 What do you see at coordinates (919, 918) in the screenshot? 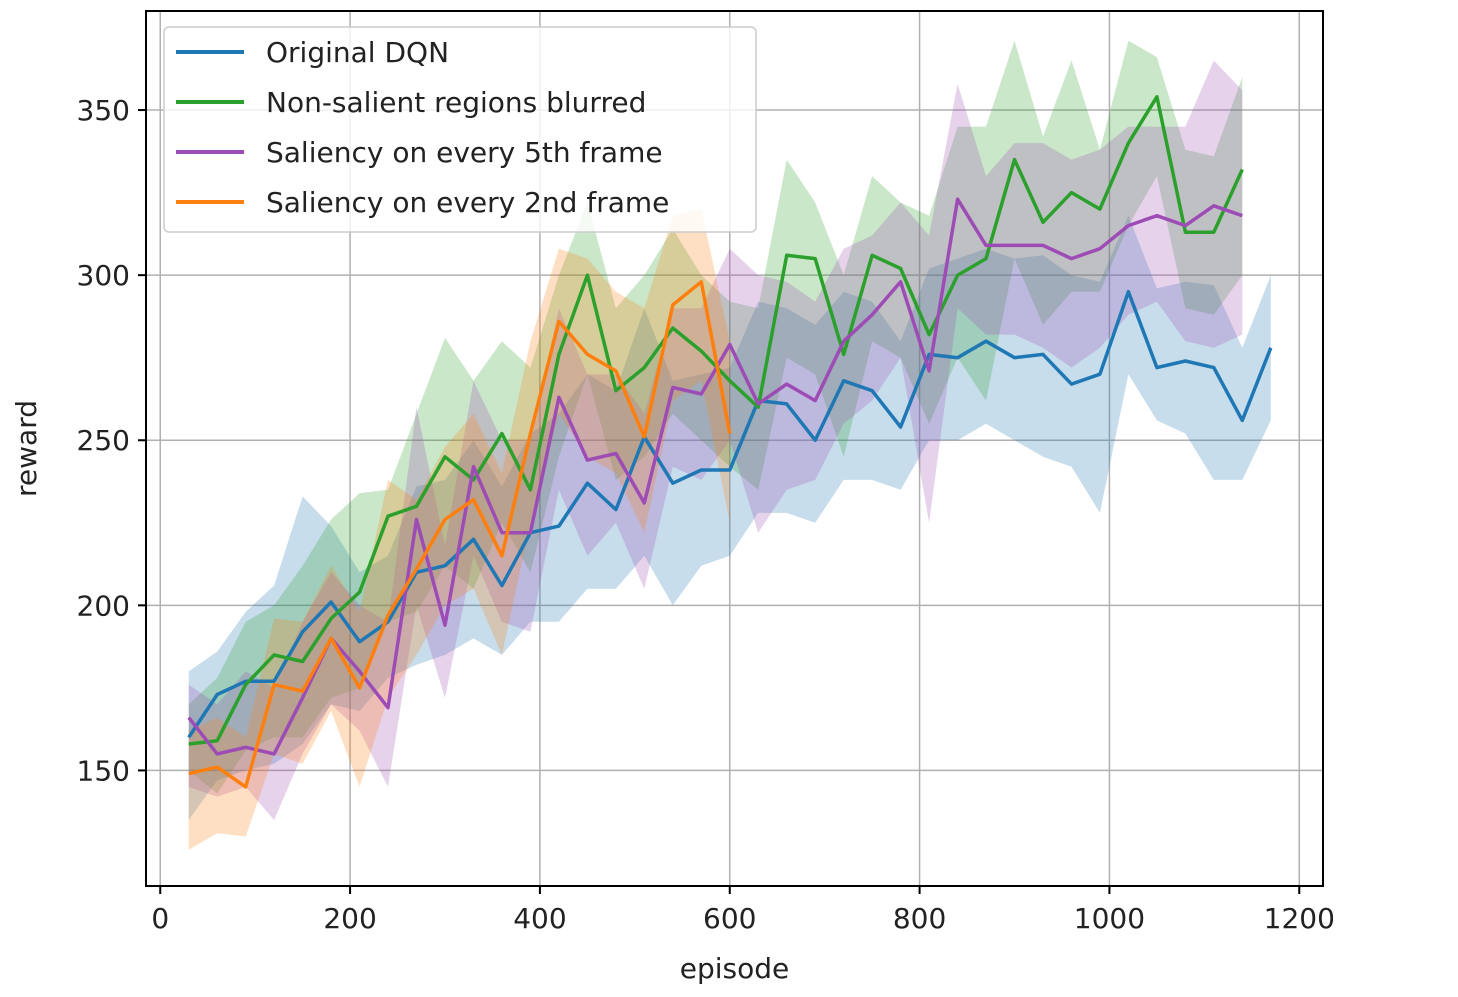
I see `x-tick-label: 800` at bounding box center [919, 918].